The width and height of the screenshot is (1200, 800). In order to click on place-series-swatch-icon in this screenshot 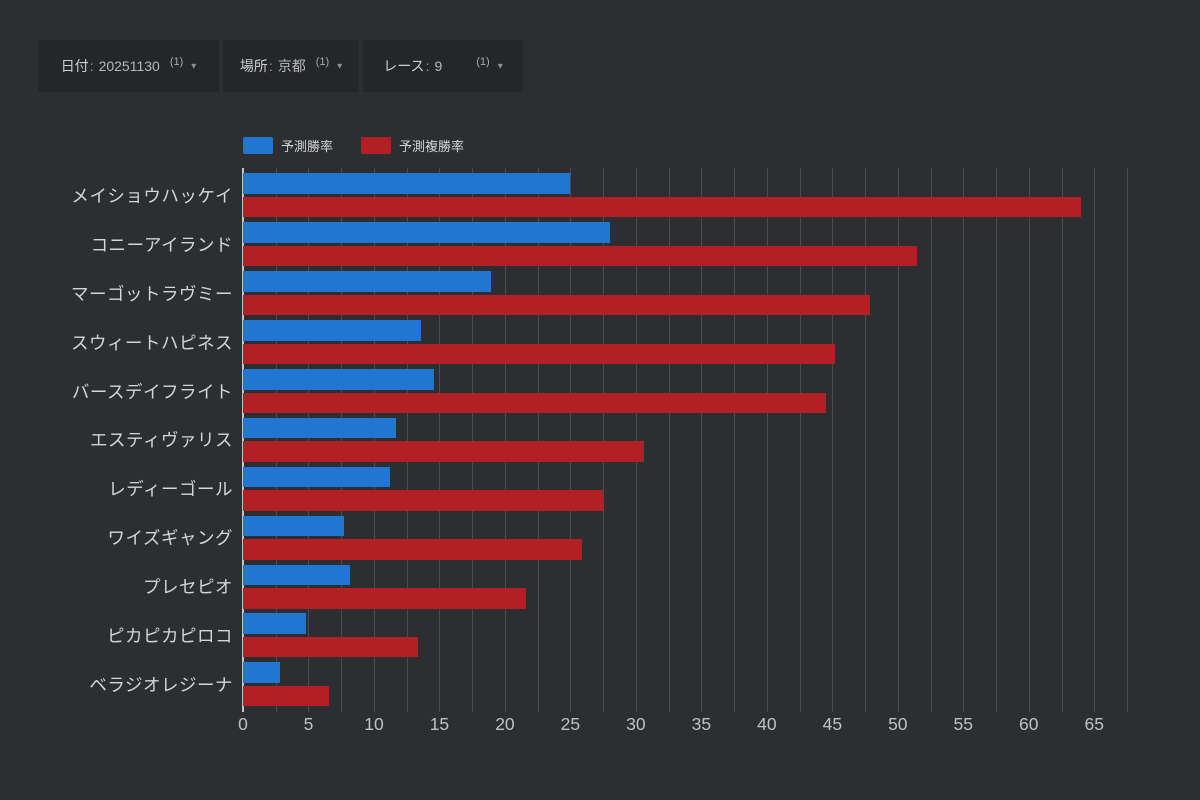, I will do `click(376, 145)`.